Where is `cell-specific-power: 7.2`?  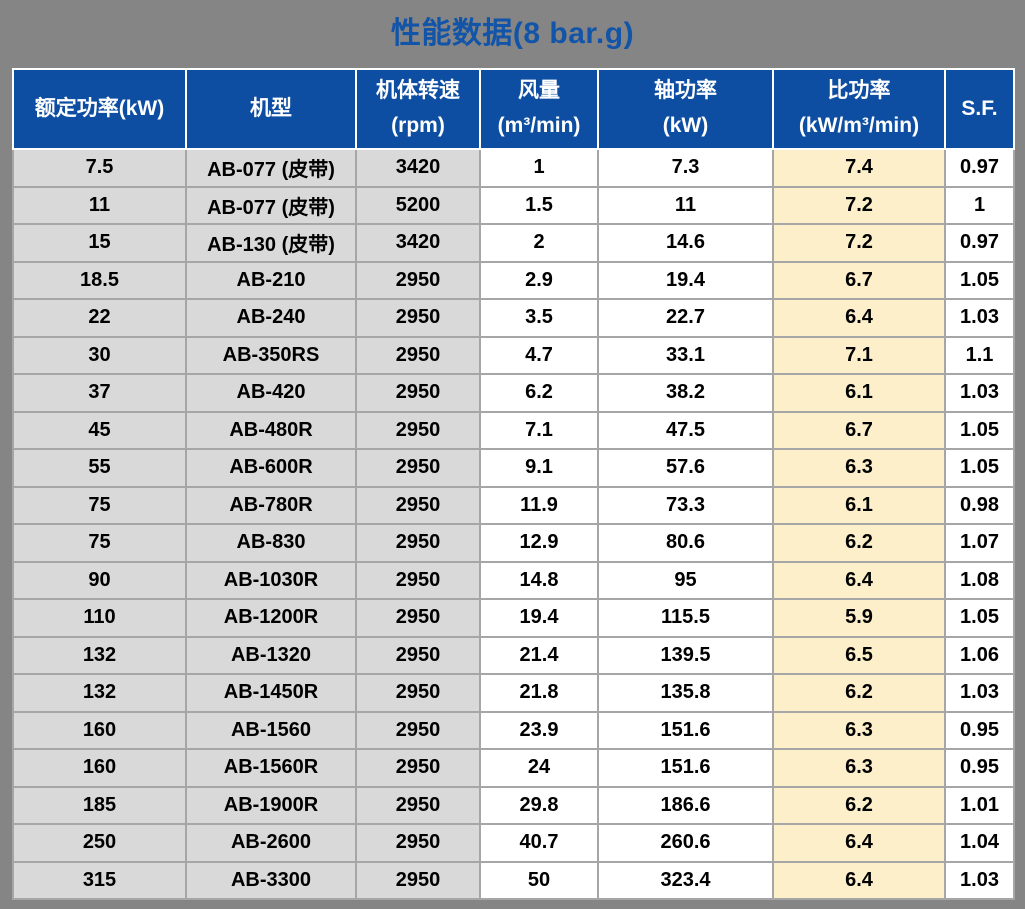
cell-specific-power: 7.2 is located at coordinates (859, 205).